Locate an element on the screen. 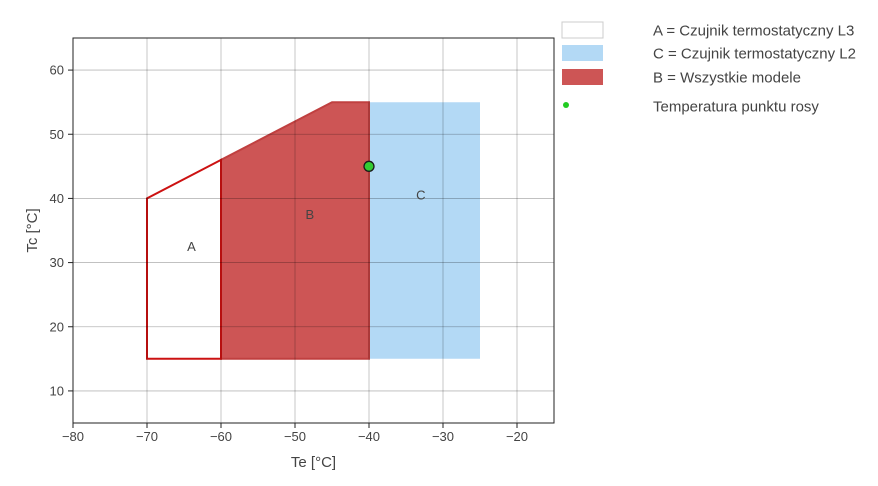 Image resolution: width=878 pixels, height=486 pixels. x-tick-label: −80 is located at coordinates (73, 436).